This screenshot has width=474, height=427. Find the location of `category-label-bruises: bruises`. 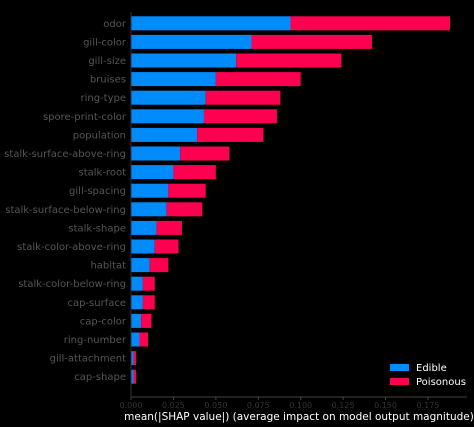

category-label-bruises: bruises is located at coordinates (108, 80).